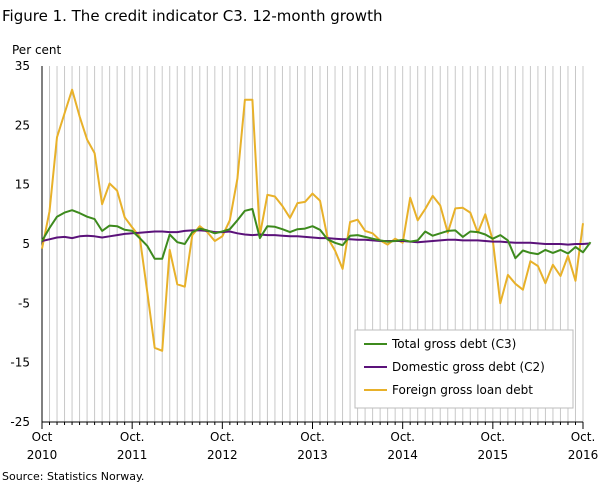 This screenshot has height=488, width=605. Describe the element at coordinates (468, 367) in the screenshot. I see `legend-label: Domestic gross debt (C2)` at that location.